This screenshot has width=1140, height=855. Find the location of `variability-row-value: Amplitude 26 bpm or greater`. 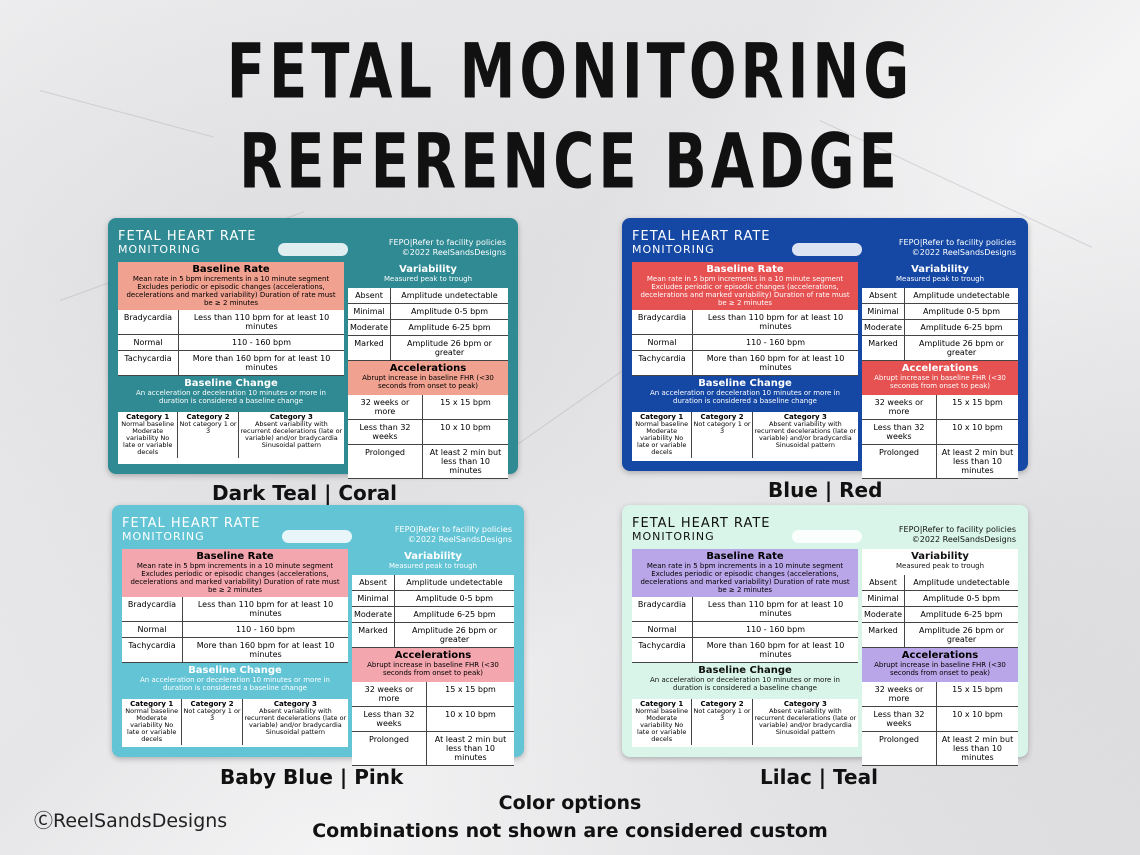

variability-row-value: Amplitude 26 bpm or greater is located at coordinates (961, 348).